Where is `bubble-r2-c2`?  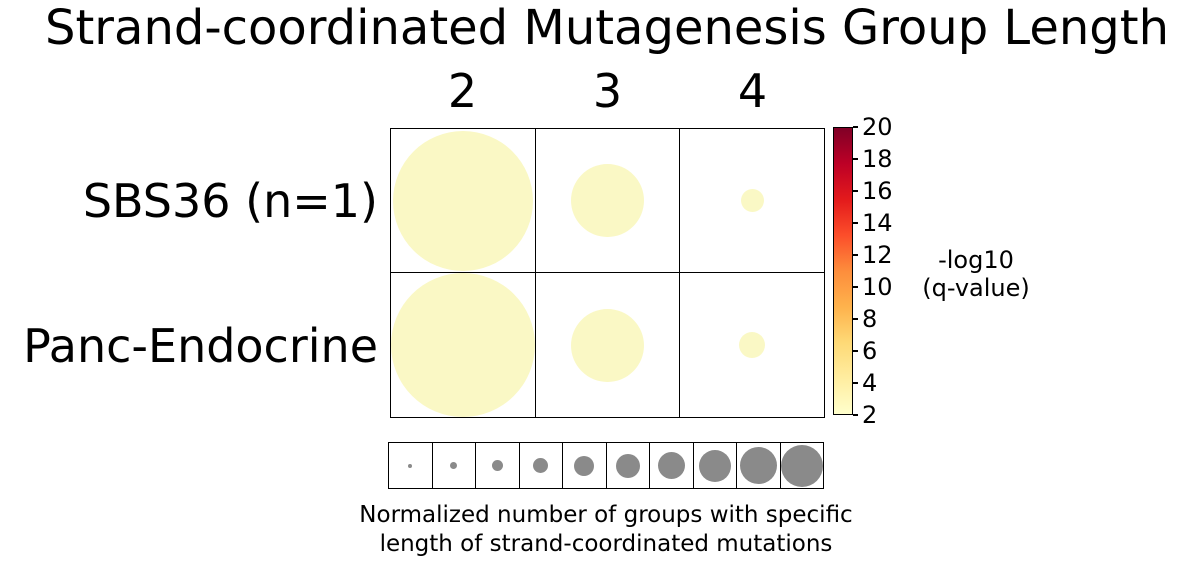
bubble-r2-c2 is located at coordinates (463, 345).